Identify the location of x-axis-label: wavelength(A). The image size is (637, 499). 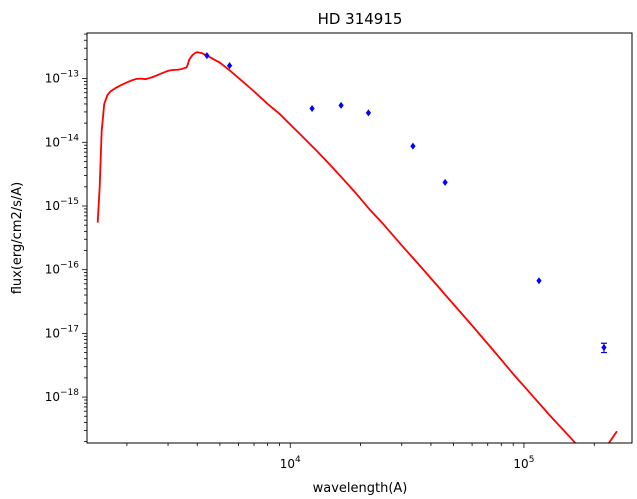
(360, 488).